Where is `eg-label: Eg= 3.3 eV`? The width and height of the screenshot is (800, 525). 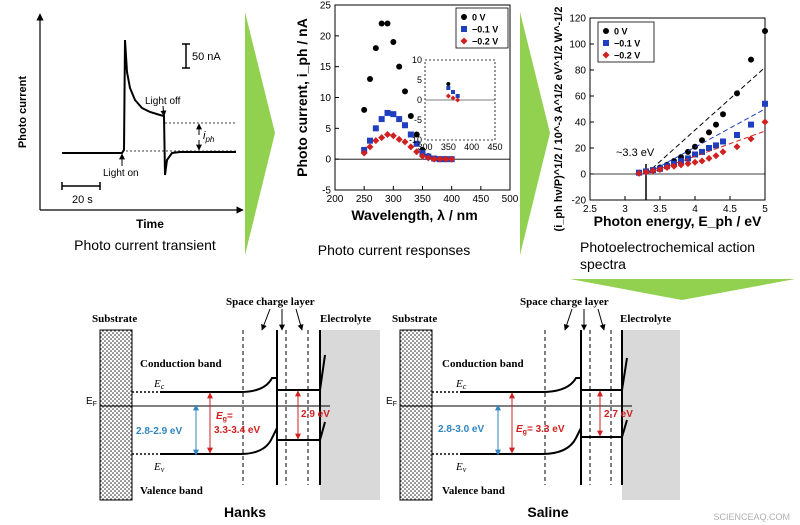 eg-label: Eg= 3.3 eV is located at coordinates (540, 430).